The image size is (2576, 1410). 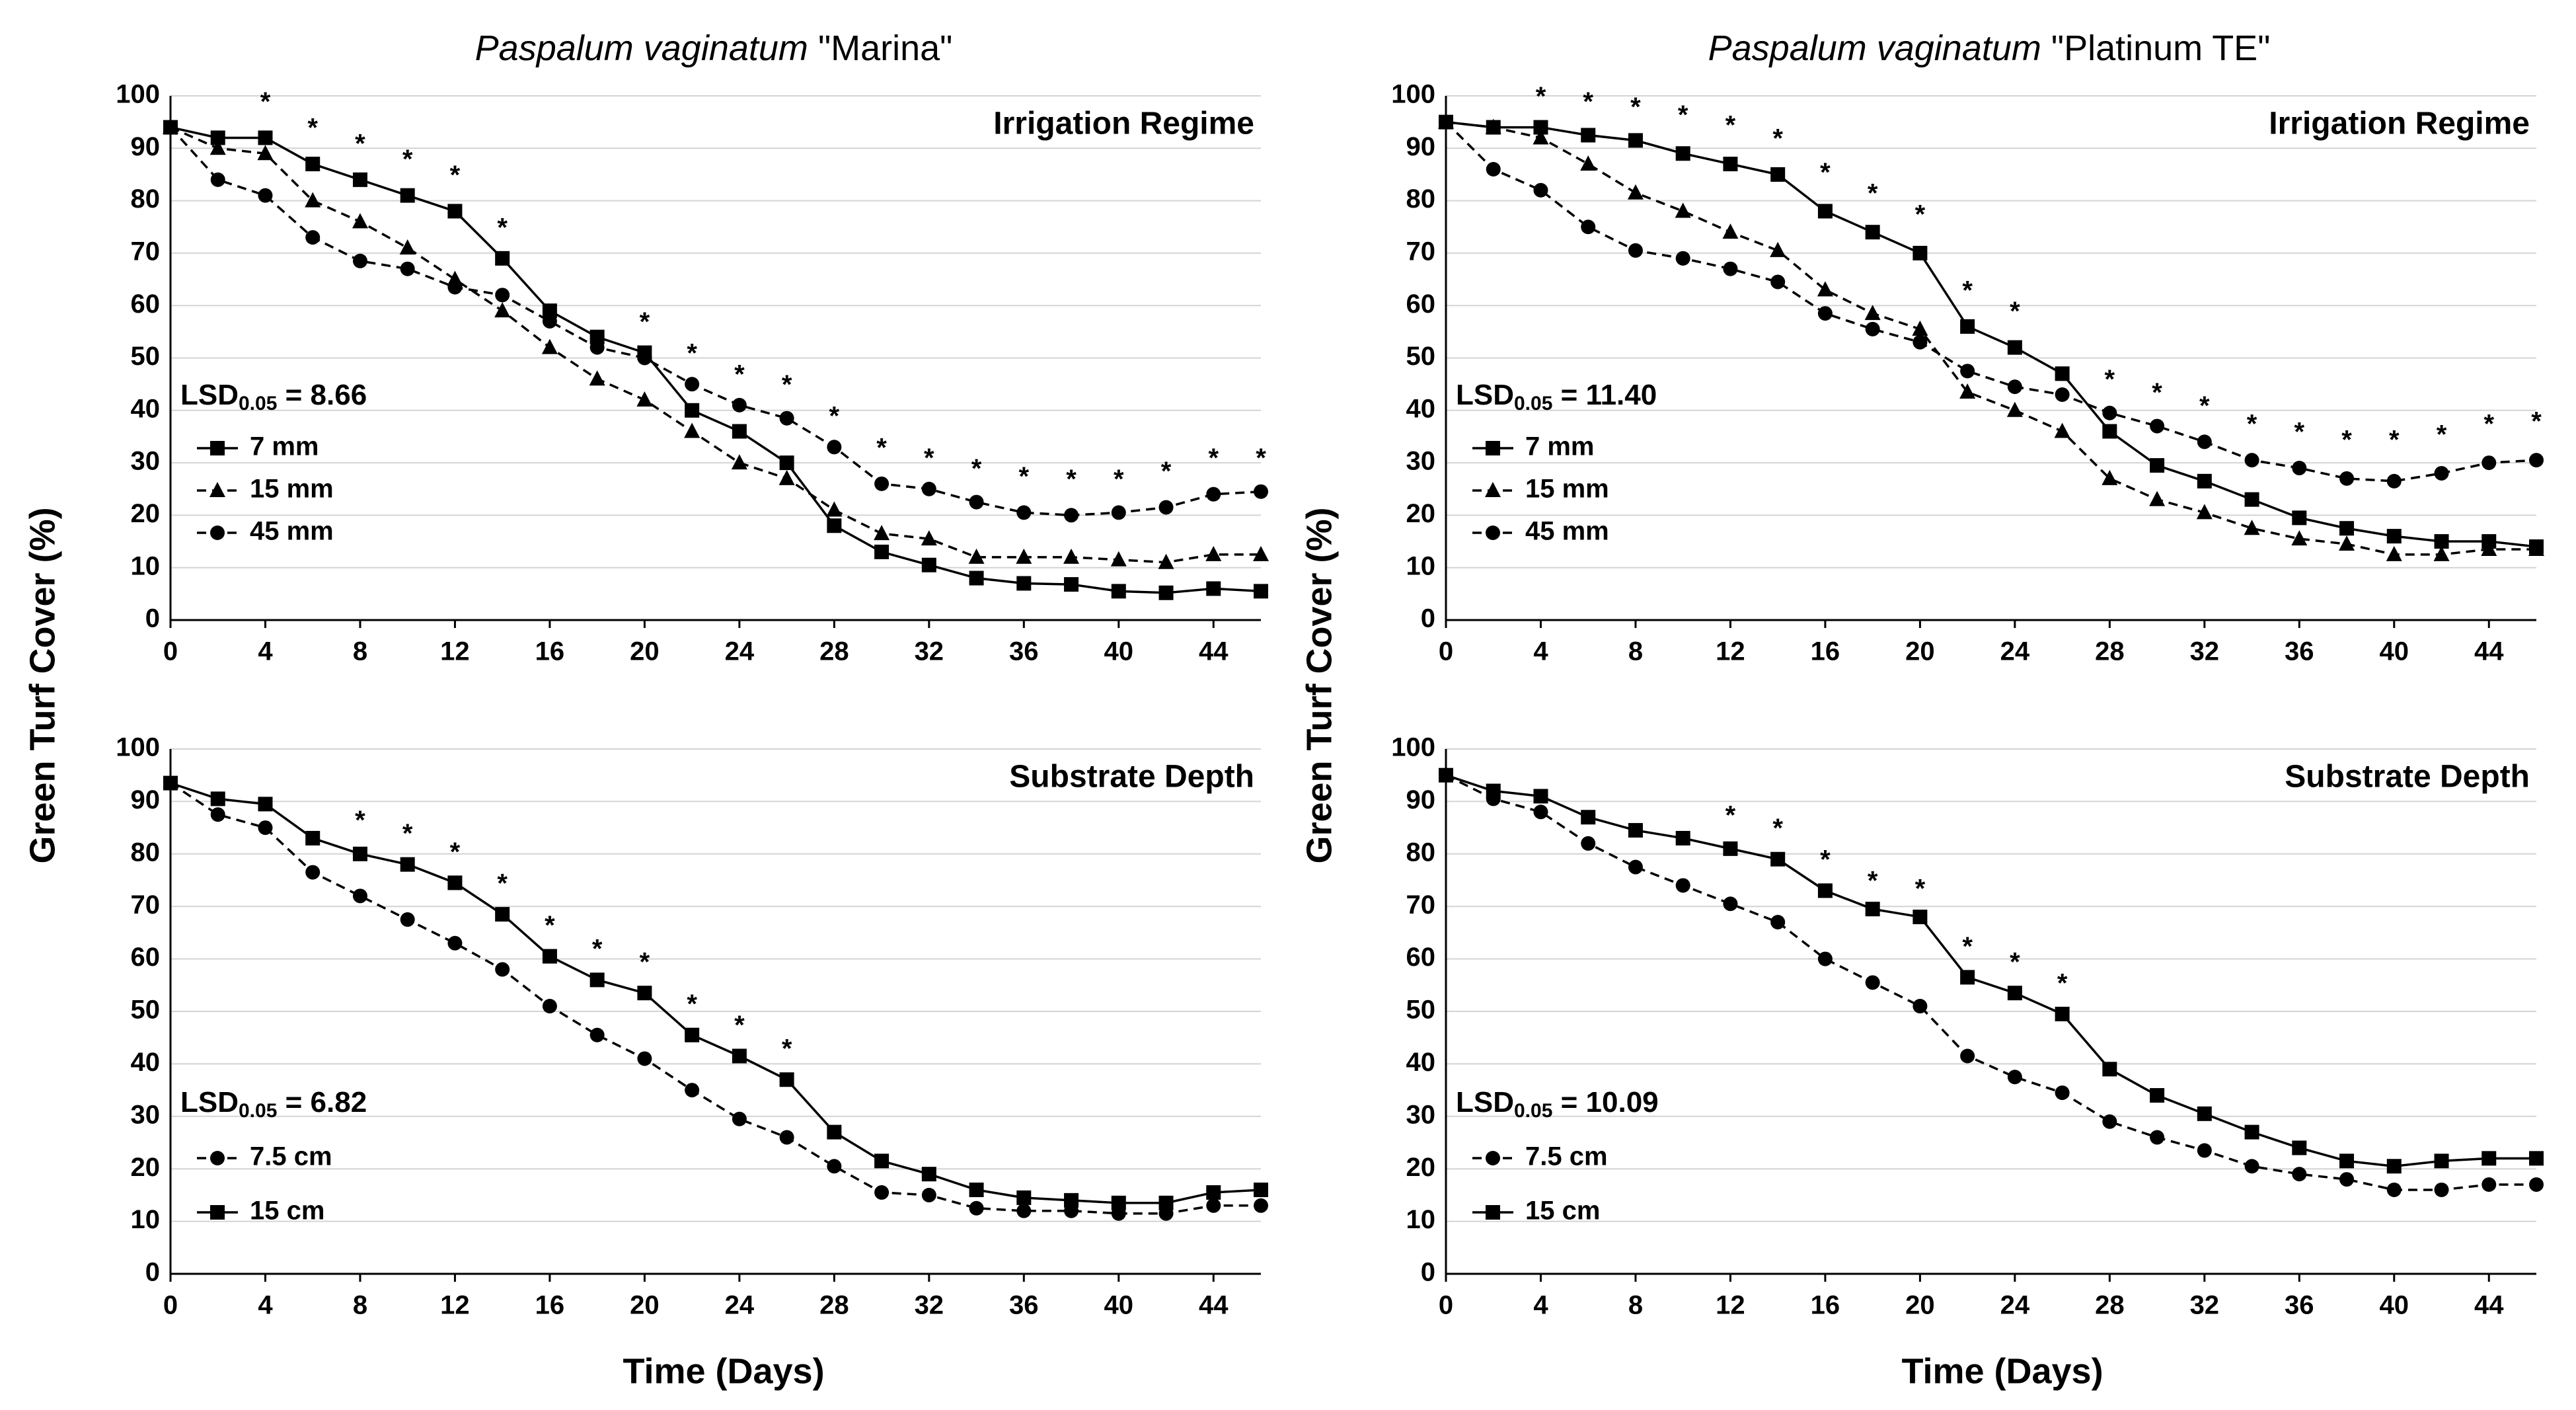 What do you see at coordinates (834, 651) in the screenshot?
I see `x-tick-label: 28` at bounding box center [834, 651].